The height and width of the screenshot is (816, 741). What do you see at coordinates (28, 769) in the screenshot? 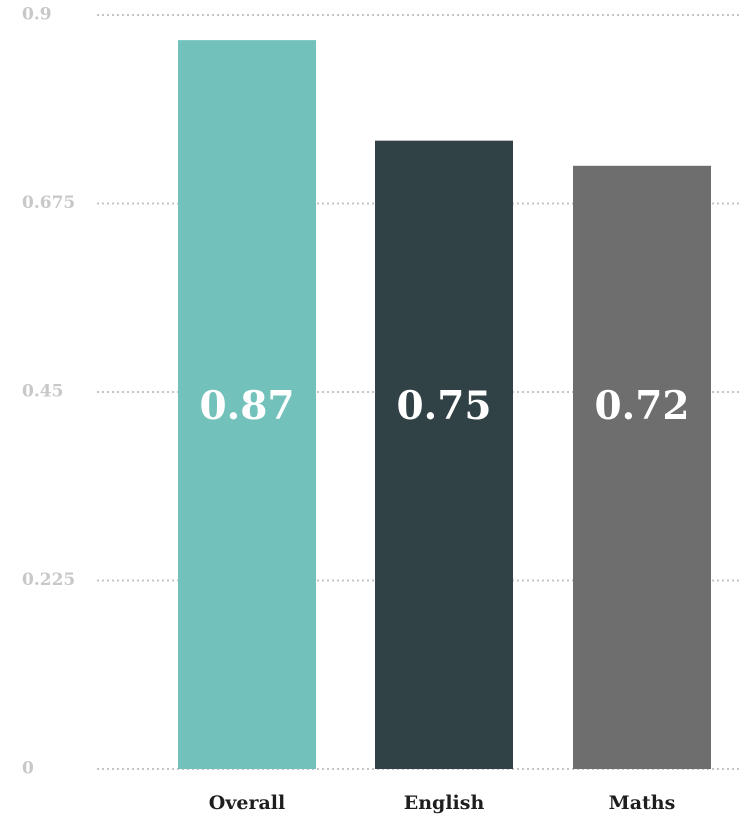
I see `y-tick-label: 0` at bounding box center [28, 769].